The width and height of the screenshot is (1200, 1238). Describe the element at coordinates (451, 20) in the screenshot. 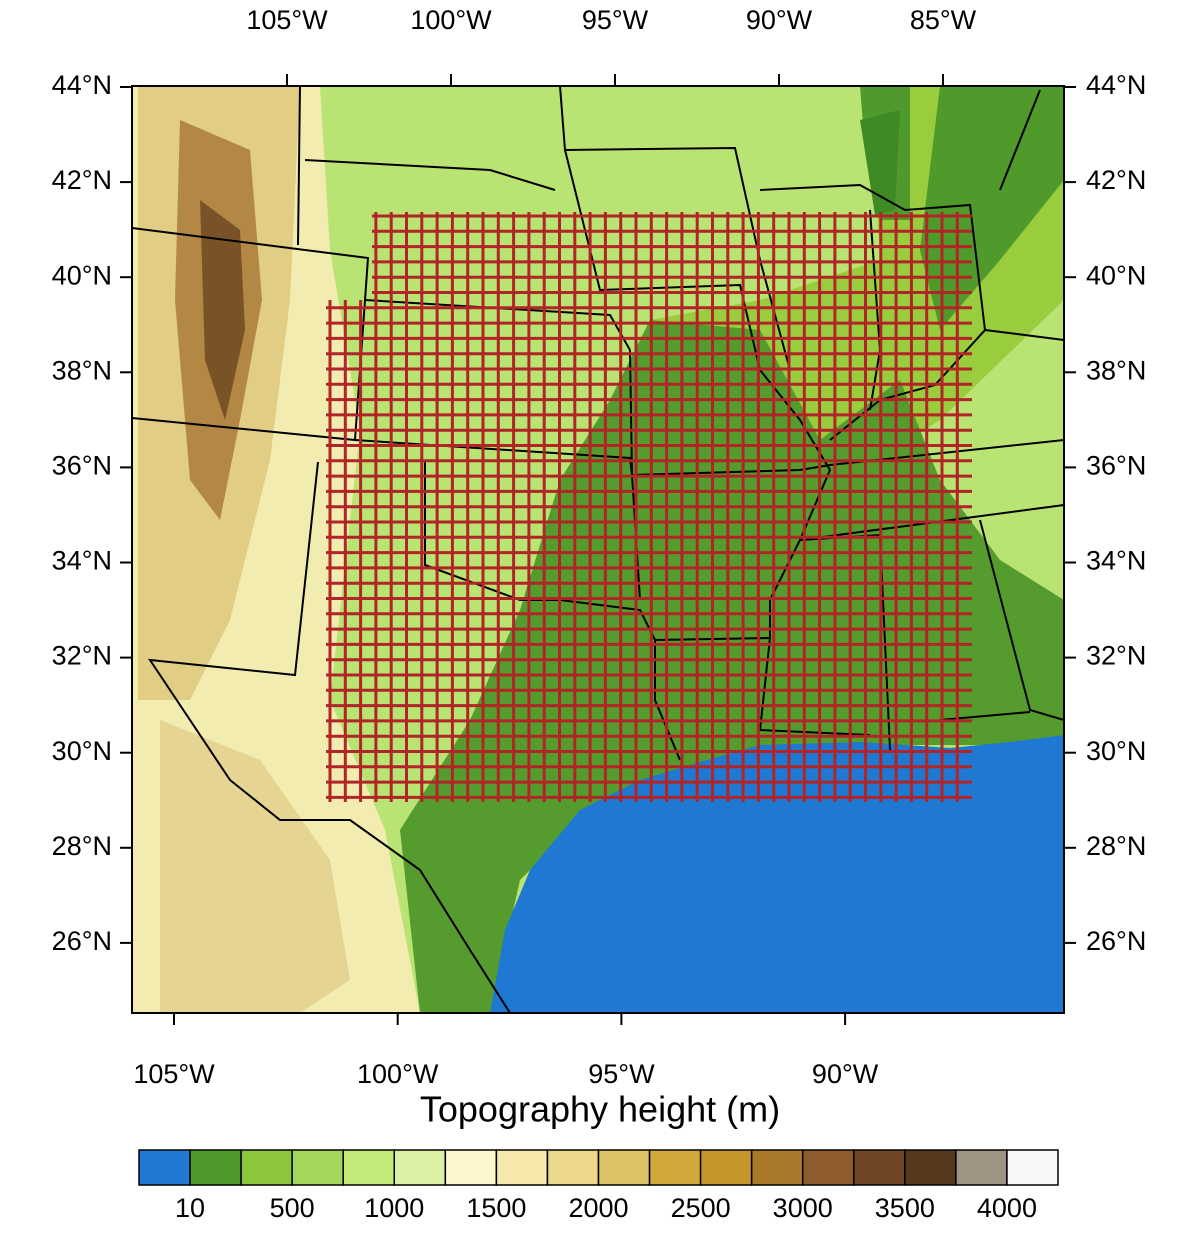

I see `top-lon-label: 100°W` at that location.